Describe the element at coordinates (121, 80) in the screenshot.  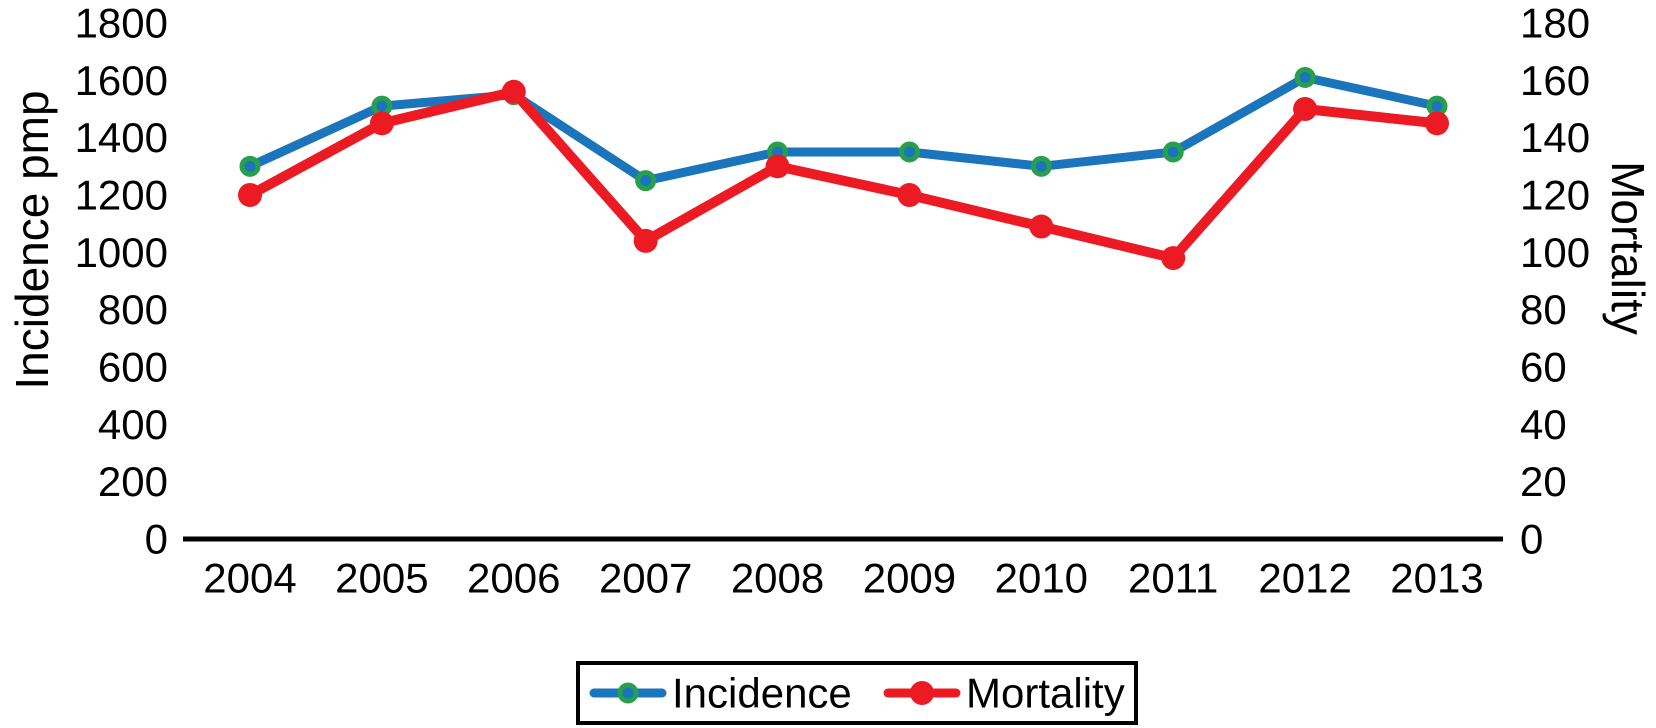
I see `left-axis-tick-label: 1600` at that location.